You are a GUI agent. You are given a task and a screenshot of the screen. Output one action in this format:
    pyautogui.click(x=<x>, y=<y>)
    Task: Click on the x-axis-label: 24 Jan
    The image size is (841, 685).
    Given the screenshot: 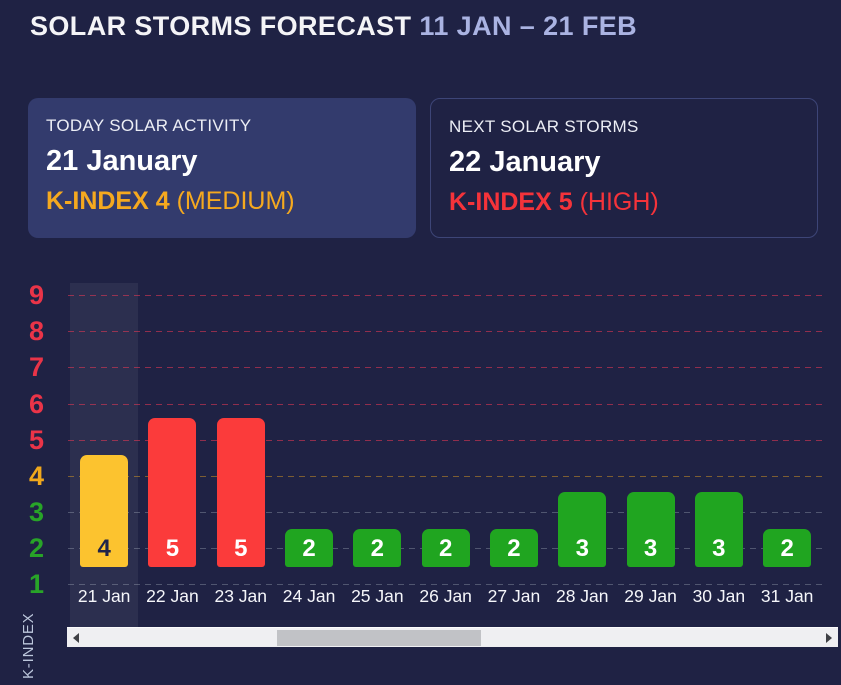 What is the action you would take?
    pyautogui.click(x=309, y=596)
    